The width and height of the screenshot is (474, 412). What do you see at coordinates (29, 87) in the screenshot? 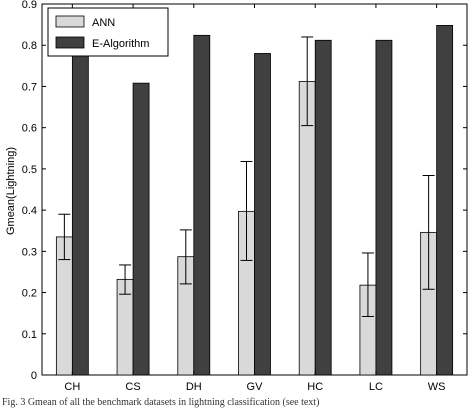
I see `y-tick-label: 0.7` at bounding box center [29, 87].